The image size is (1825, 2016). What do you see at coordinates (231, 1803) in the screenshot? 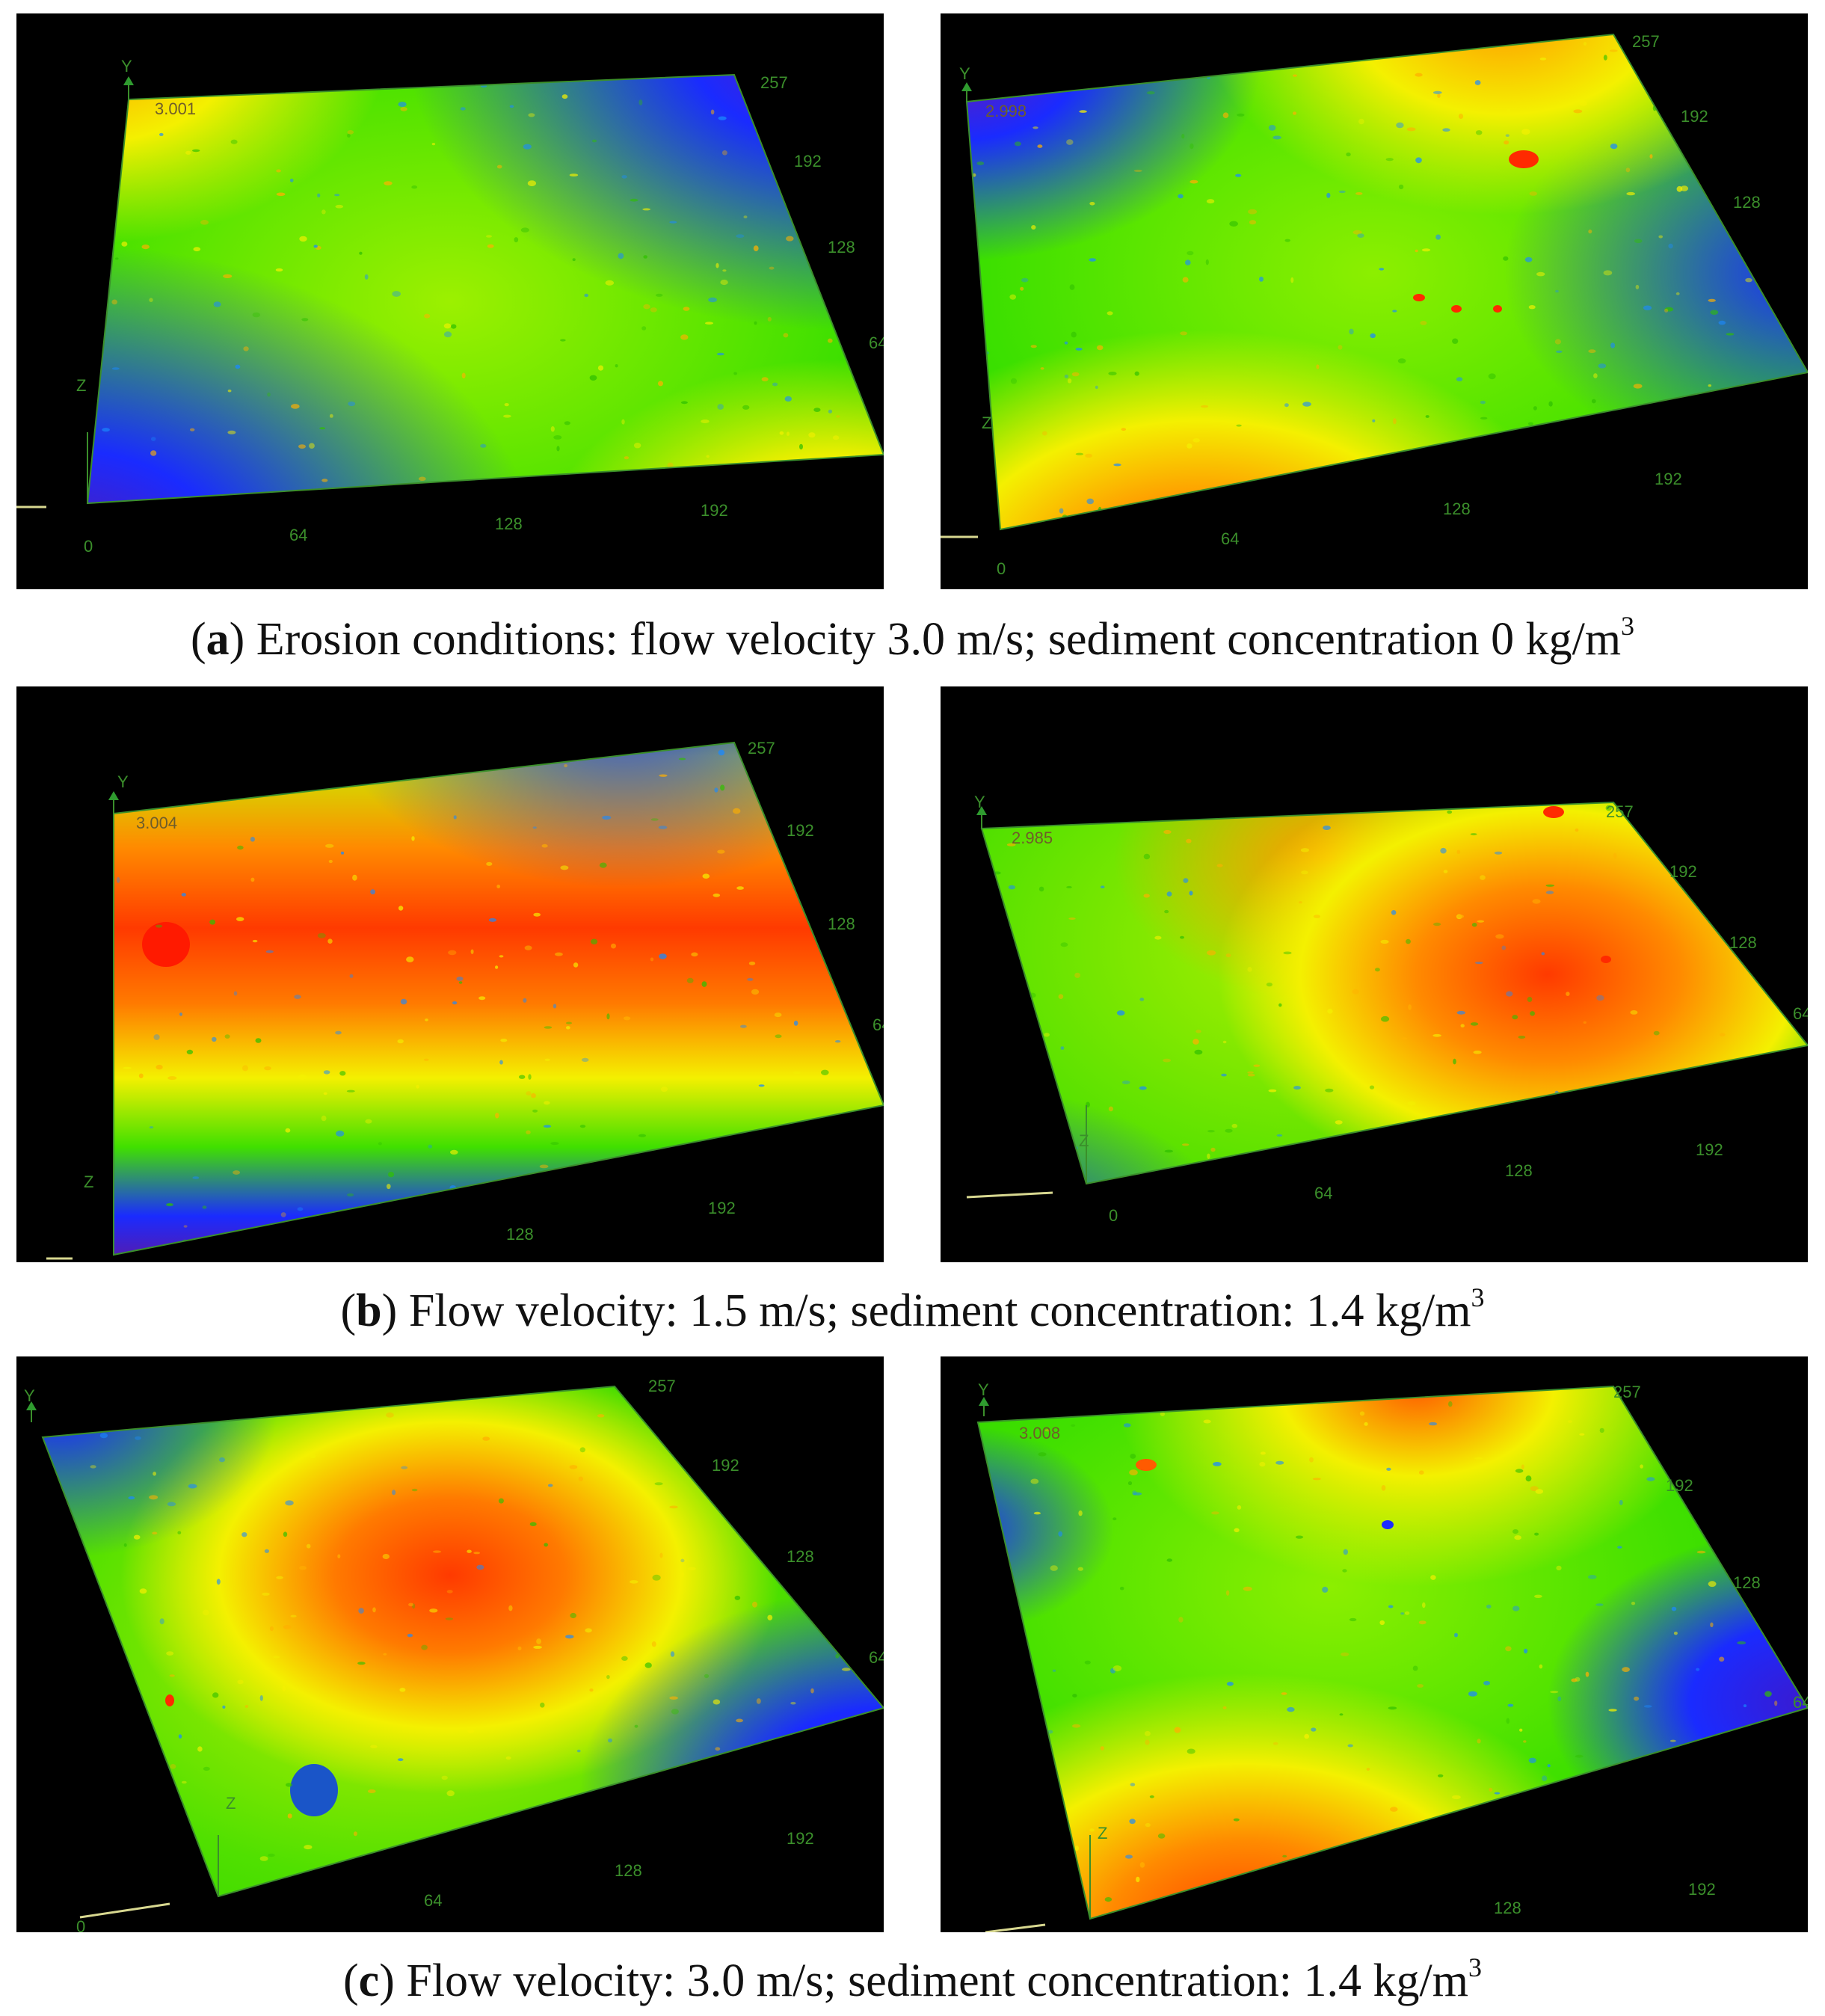
I see `axis-label-z: Z` at bounding box center [231, 1803].